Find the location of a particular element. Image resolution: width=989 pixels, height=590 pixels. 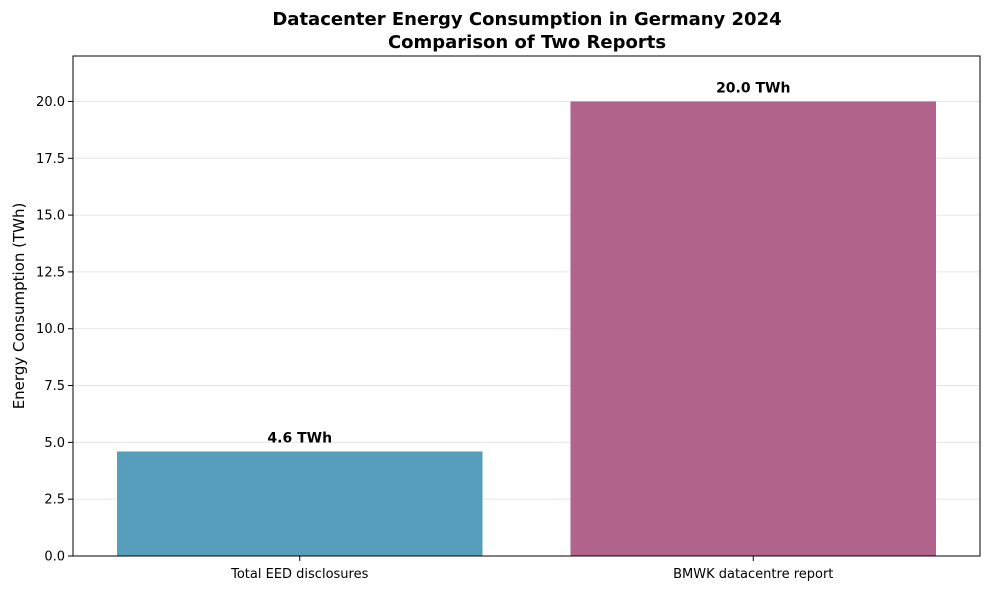

y-tick-label: 12.5 is located at coordinates (50, 272).